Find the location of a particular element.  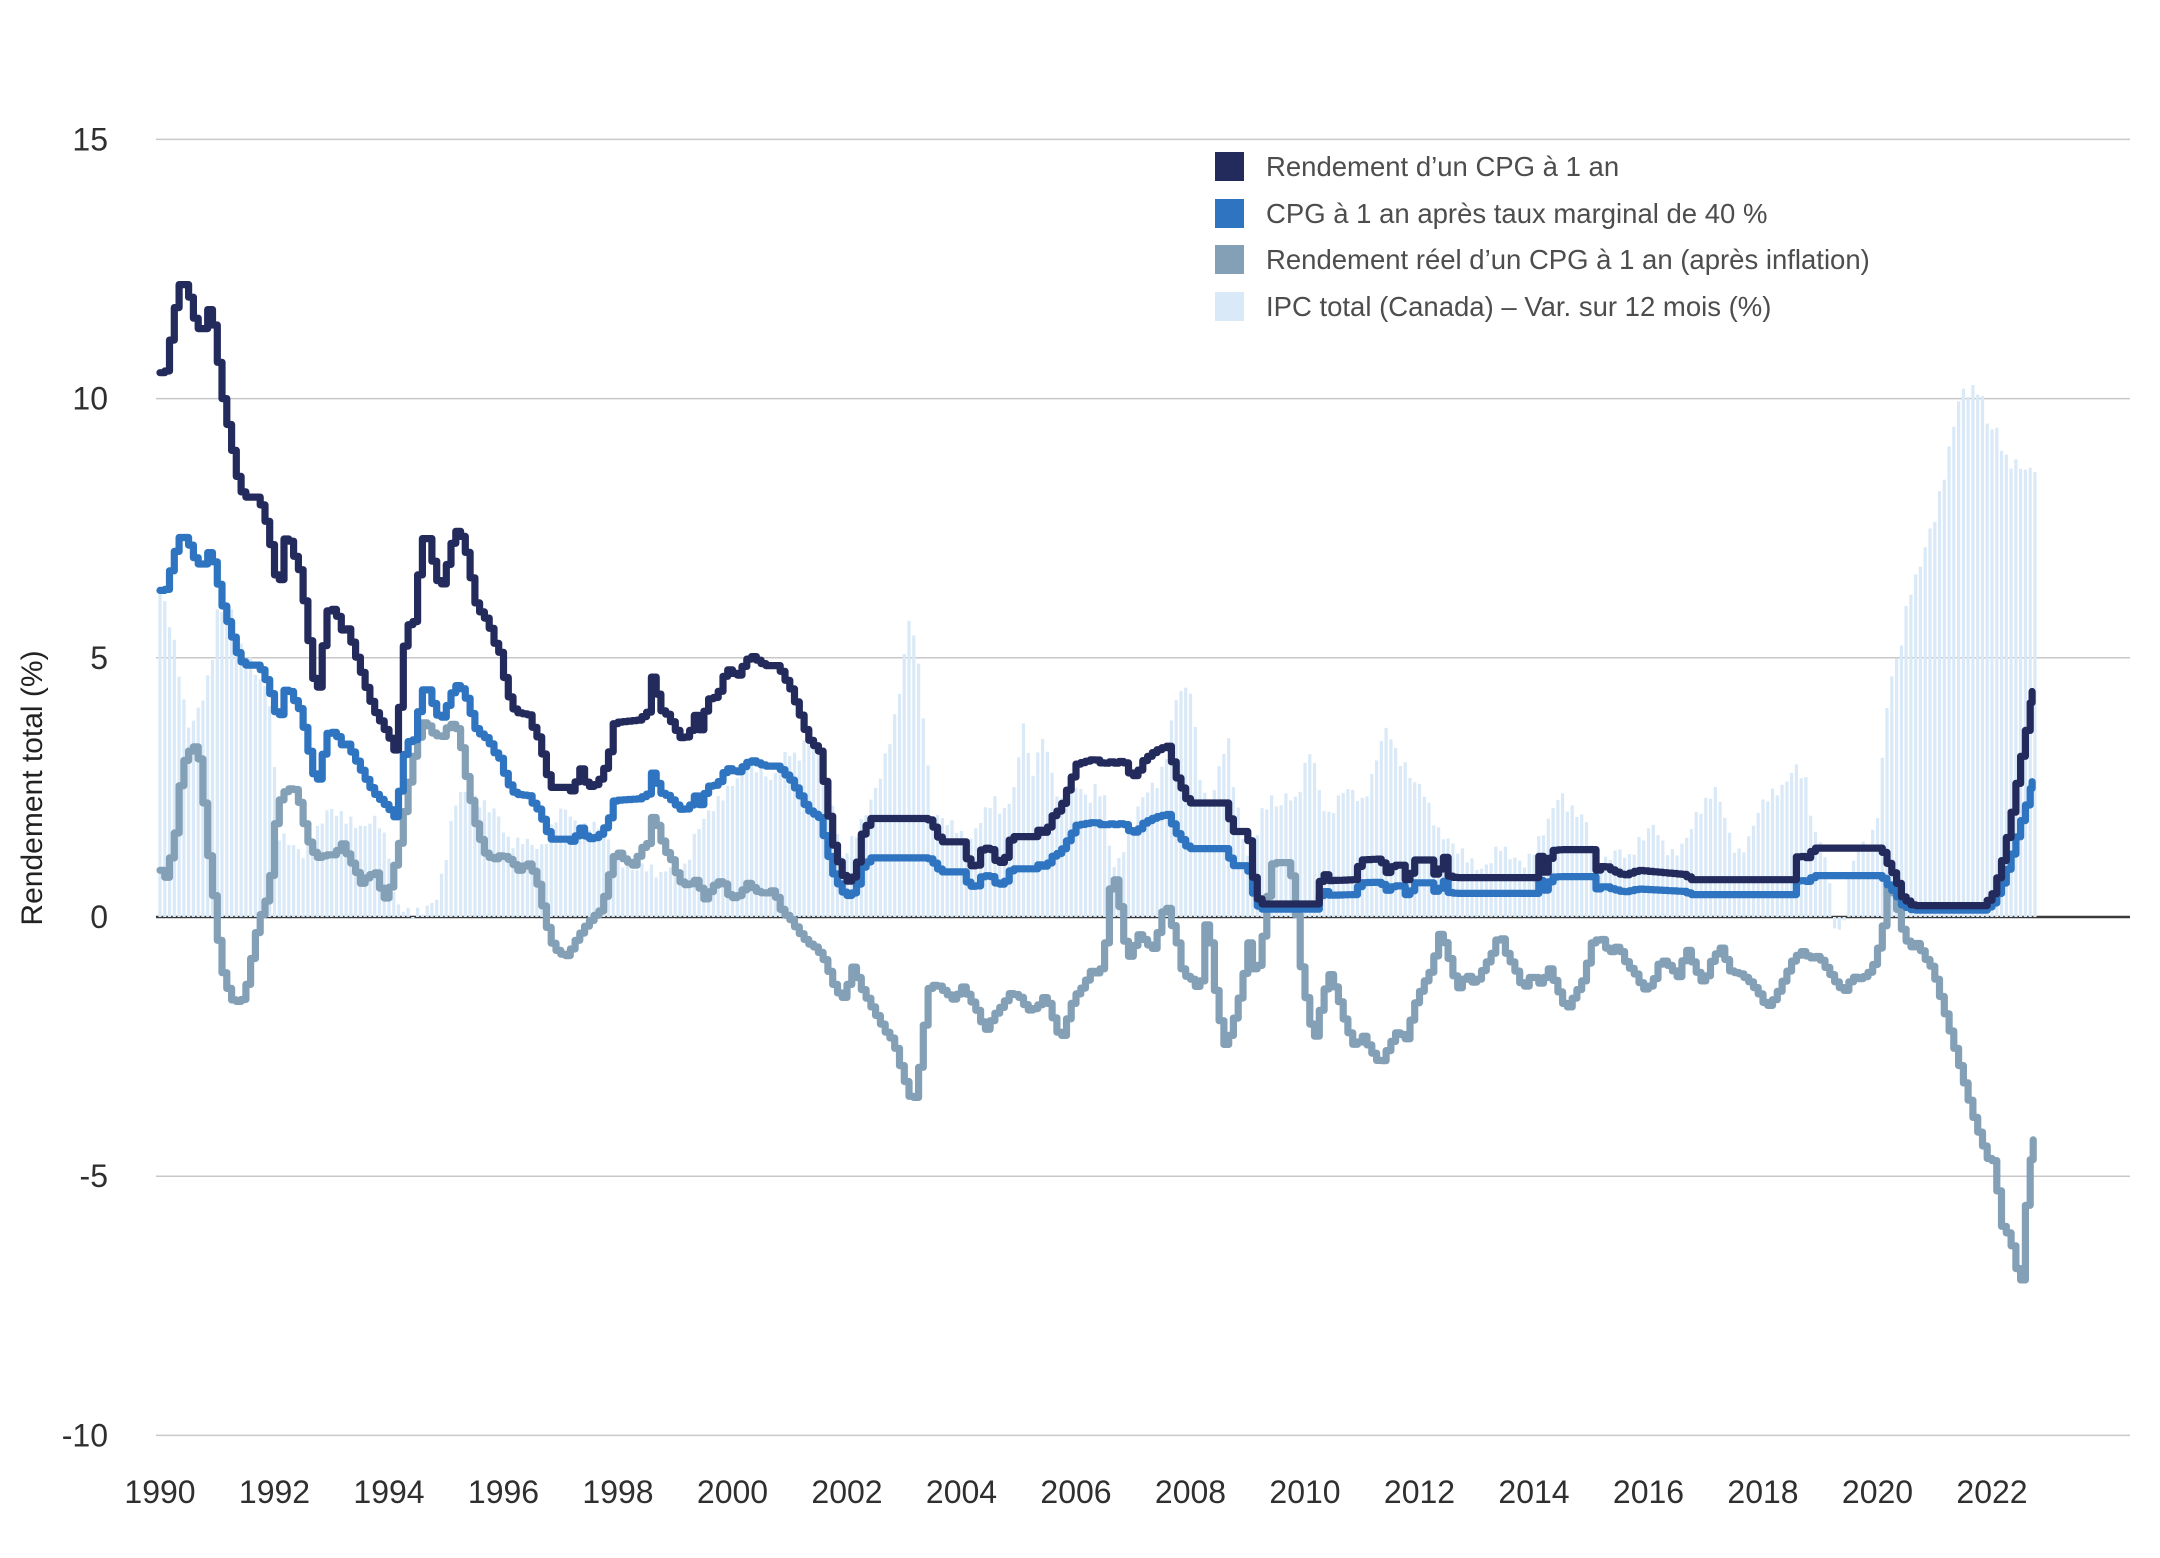

legend-swatch-gic-pretax is located at coordinates (1229, 166).